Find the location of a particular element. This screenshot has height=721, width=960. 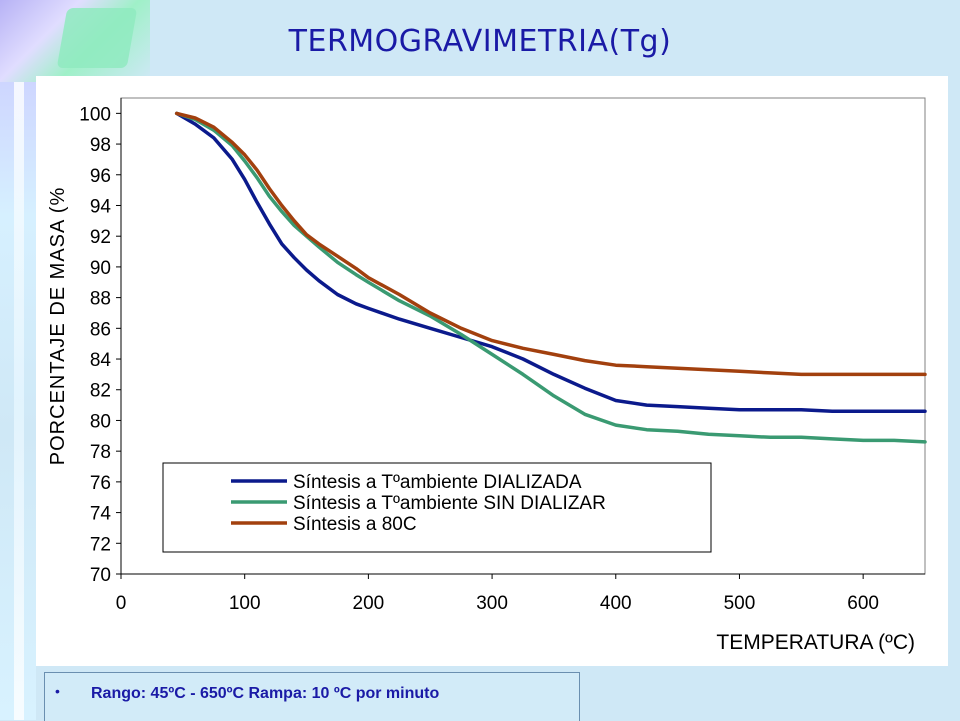

y-tick-label: 70 is located at coordinates (100, 575).